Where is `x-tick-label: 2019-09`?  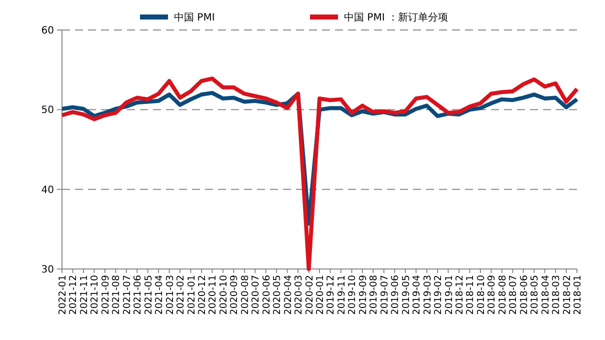
x-tick-label: 2019-09 is located at coordinates (363, 295).